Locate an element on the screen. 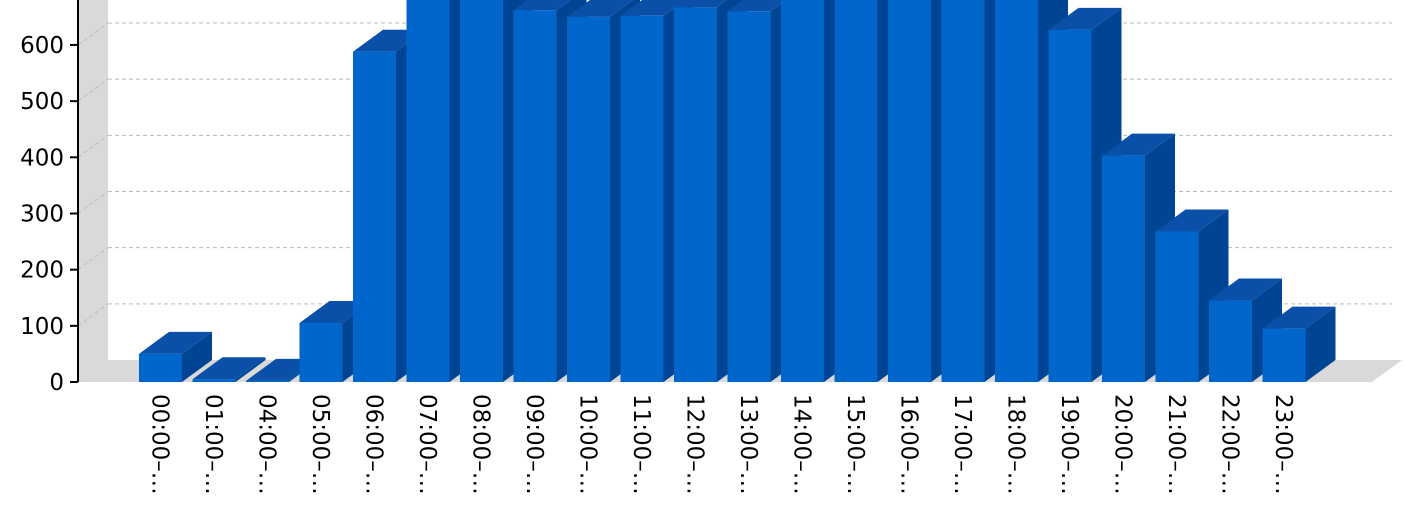 The image size is (1407, 512). y-tick-label: 200 is located at coordinates (42, 271).